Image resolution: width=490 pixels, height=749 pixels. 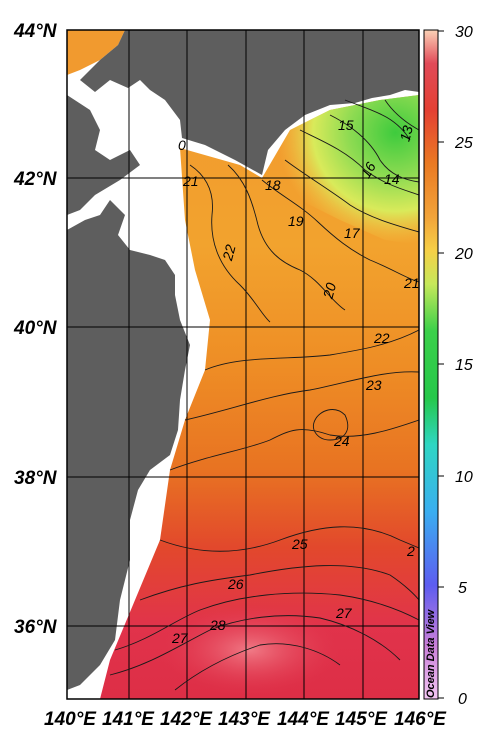 What do you see at coordinates (296, 221) in the screenshot?
I see `contour-label: 19` at bounding box center [296, 221].